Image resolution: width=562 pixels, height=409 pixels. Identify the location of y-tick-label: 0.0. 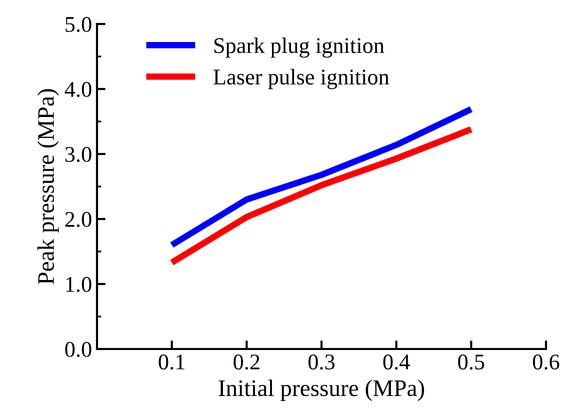
(78, 350).